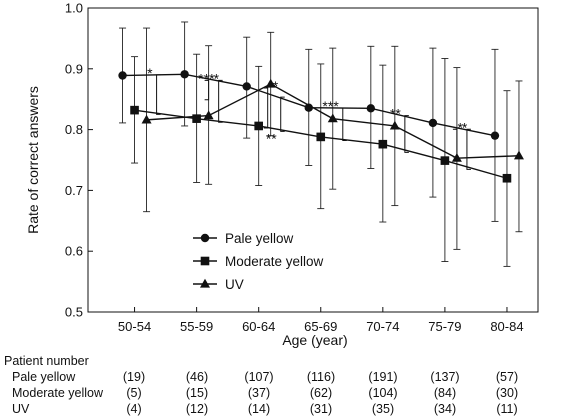  What do you see at coordinates (382, 326) in the screenshot?
I see `x-tick-label: 70-74` at bounding box center [382, 326].